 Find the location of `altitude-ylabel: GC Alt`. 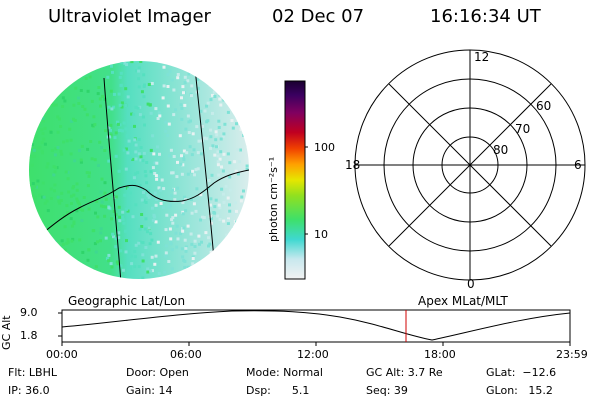

altitude-ylabel: GC Alt is located at coordinates (6, 332).